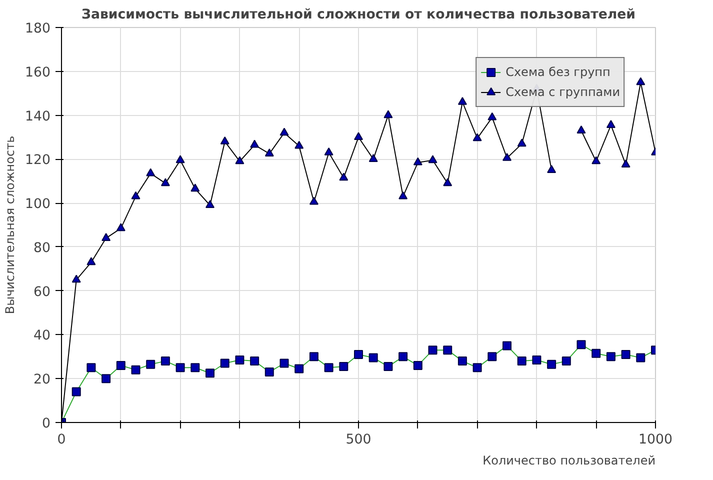  Describe the element at coordinates (38, 29) in the screenshot. I see `y-tick-label: 180` at that location.